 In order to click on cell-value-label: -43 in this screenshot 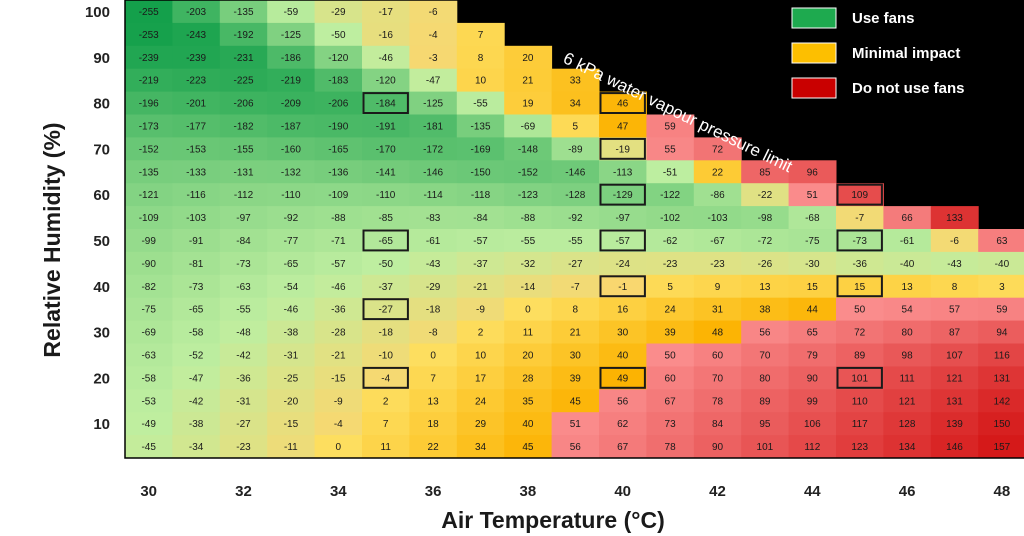, I will do `click(433, 264)`.